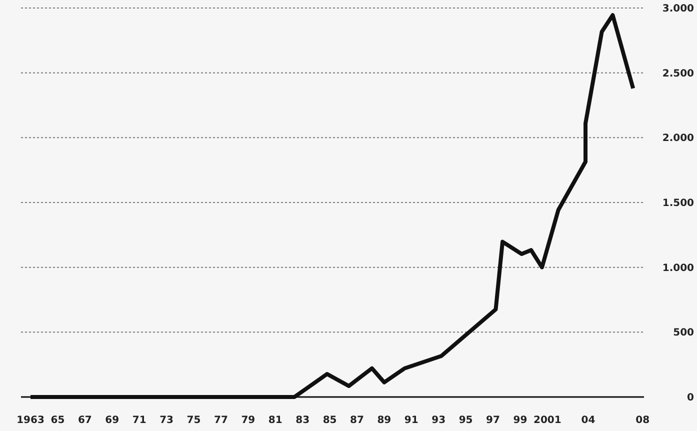  What do you see at coordinates (678, 268) in the screenshot?
I see `y-tick-label: 1.000` at bounding box center [678, 268].